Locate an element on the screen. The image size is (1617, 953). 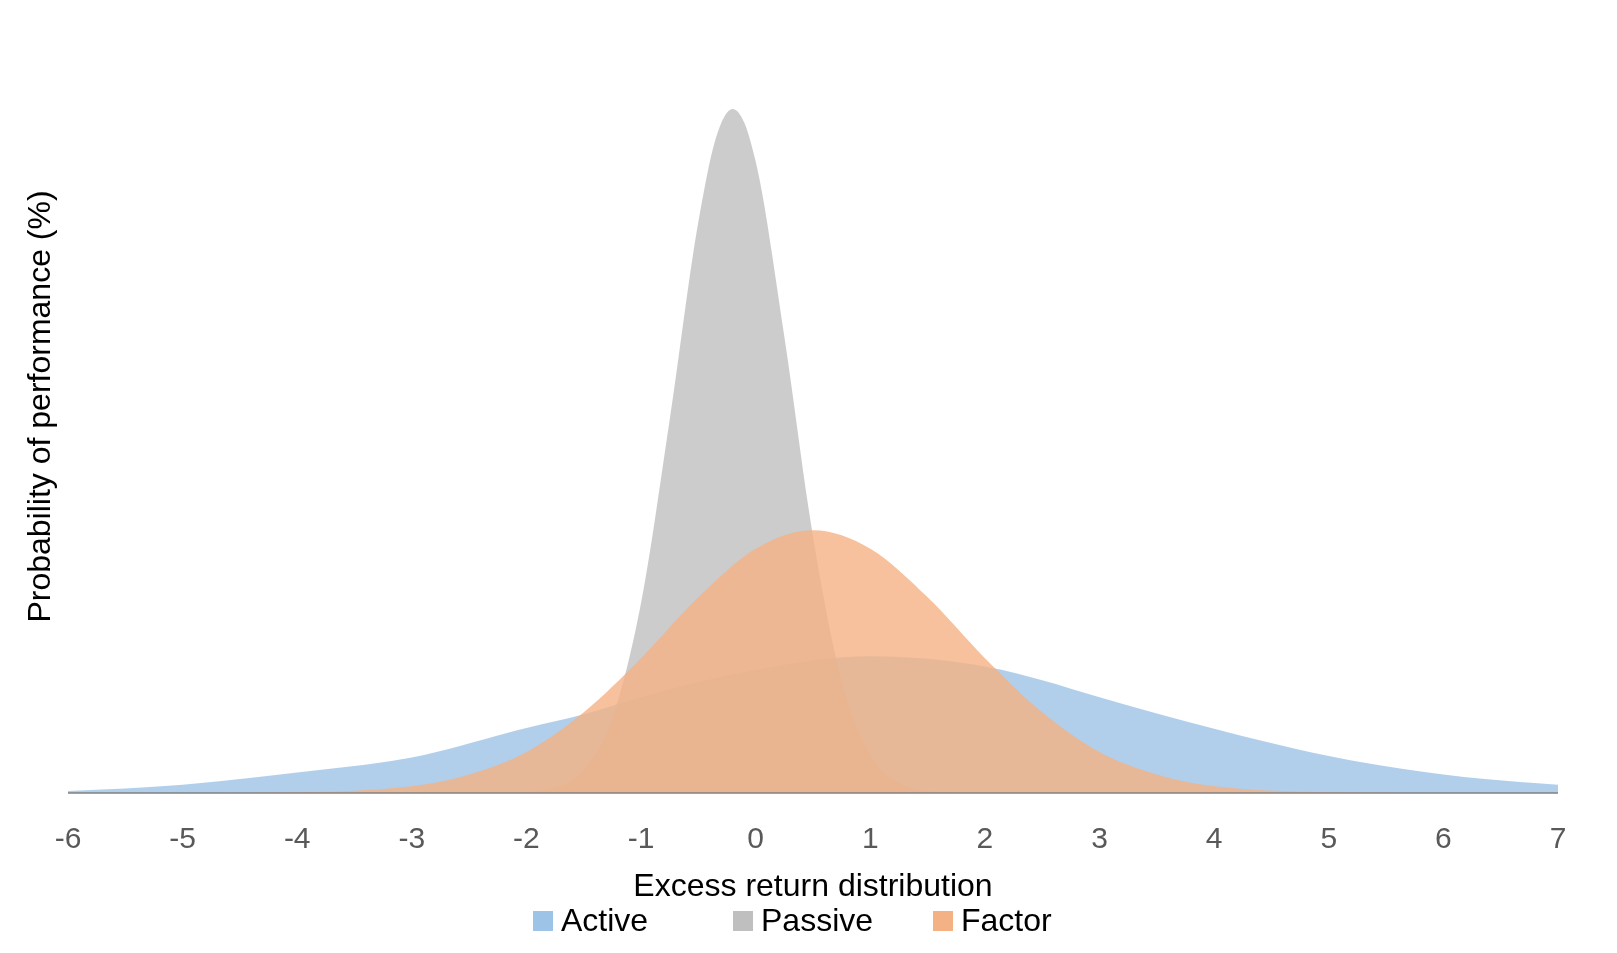
x-tick-label: -6 is located at coordinates (68, 837).